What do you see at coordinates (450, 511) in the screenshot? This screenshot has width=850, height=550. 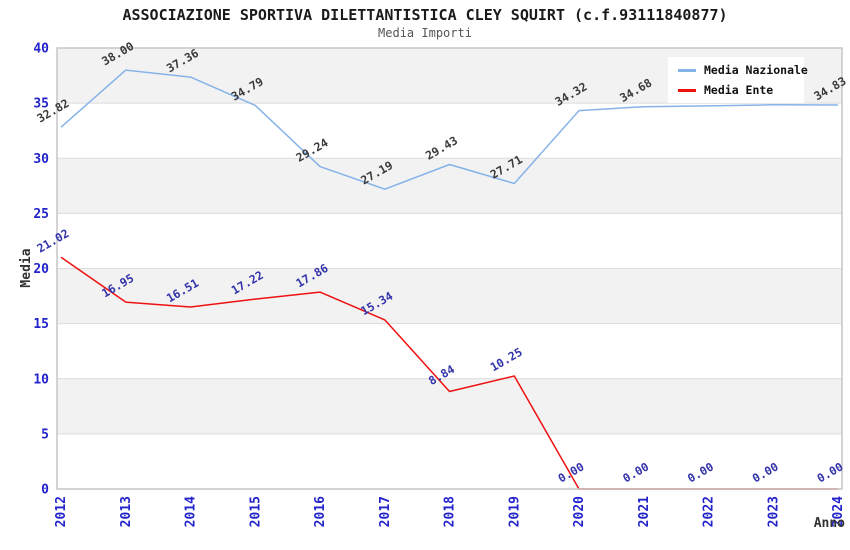 I see `x-tick-label: 2018` at bounding box center [450, 511].